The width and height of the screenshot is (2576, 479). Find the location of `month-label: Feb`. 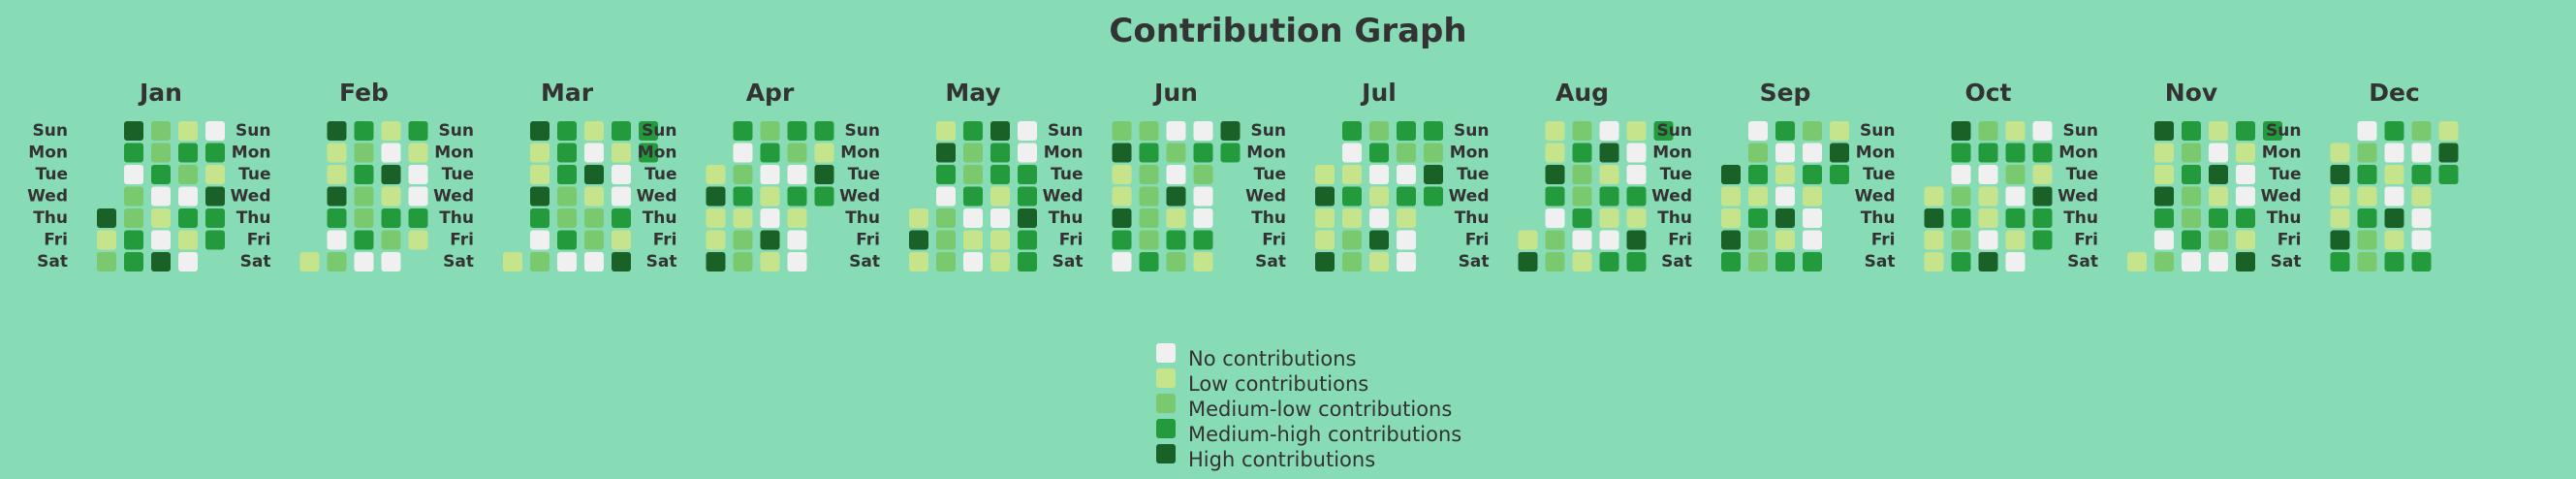

month-label: Feb is located at coordinates (364, 93).